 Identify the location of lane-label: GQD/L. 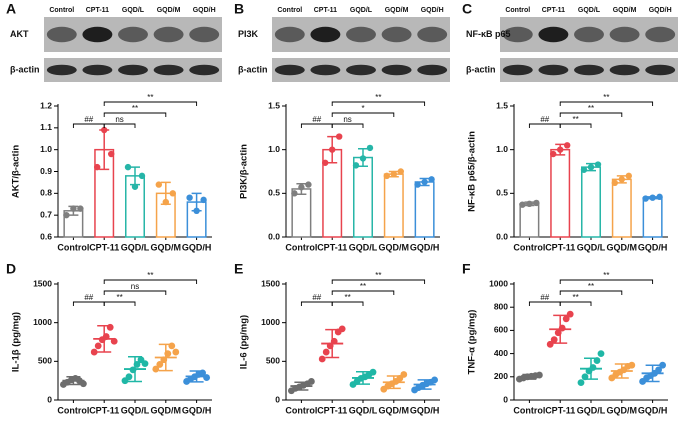
(133, 10).